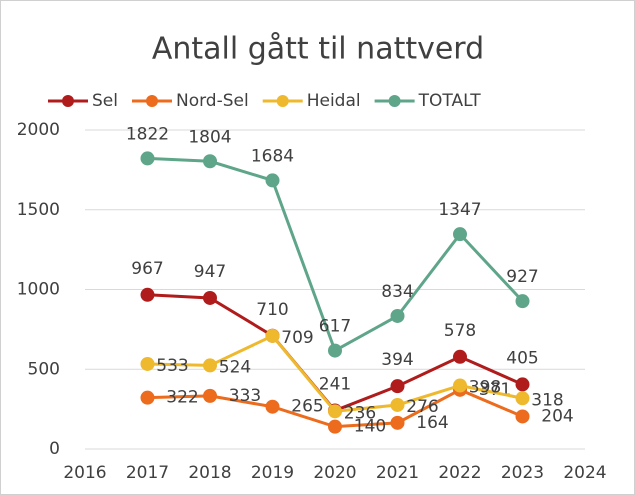  Describe the element at coordinates (235, 367) in the screenshot. I see `data-label: 524` at that location.